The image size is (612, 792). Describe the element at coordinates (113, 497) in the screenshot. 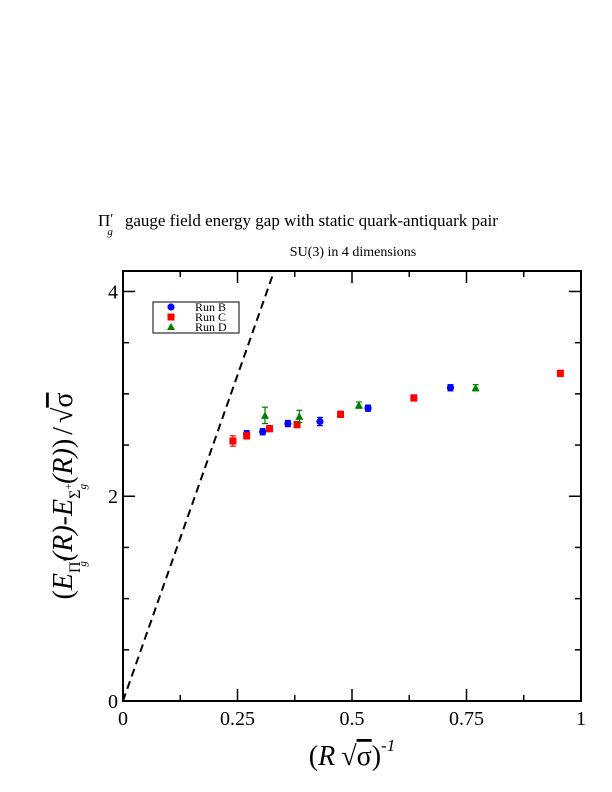

I see `y-tick-label: 2` at that location.